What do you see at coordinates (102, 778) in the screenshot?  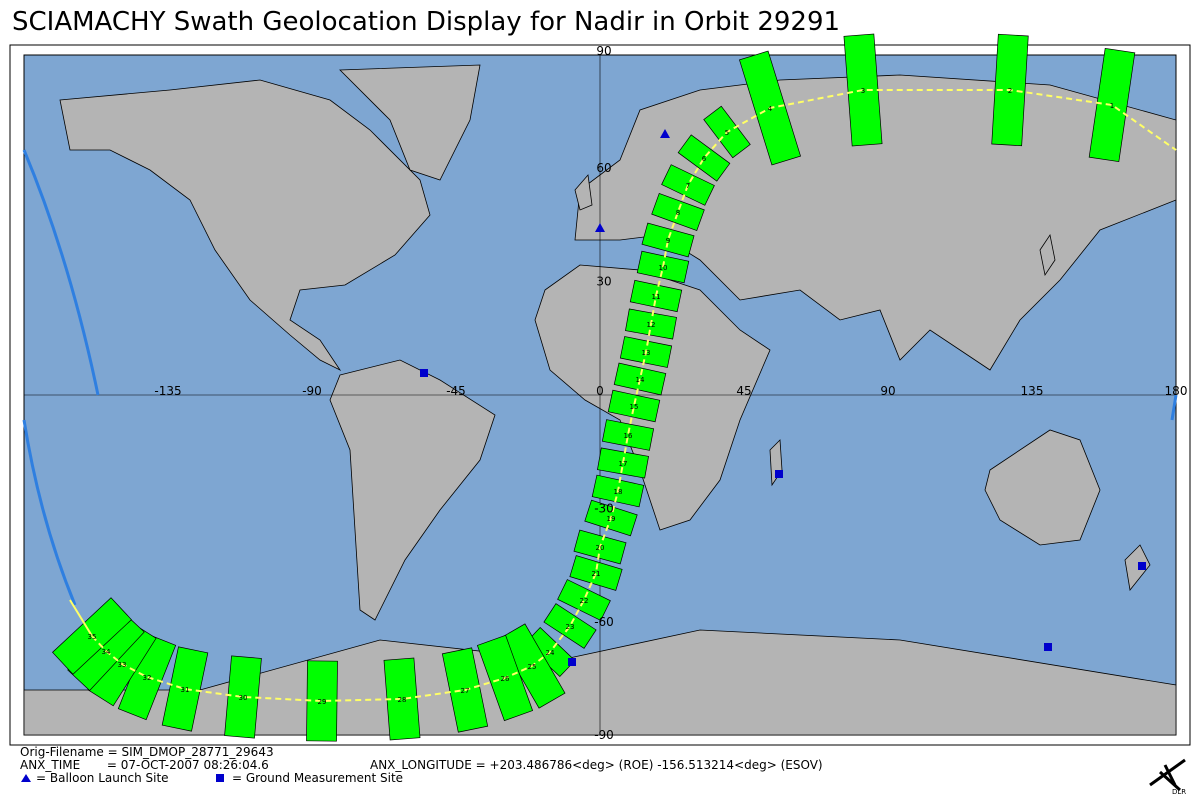 I see `legend-balloon: = Balloon Launch Site` at bounding box center [102, 778].